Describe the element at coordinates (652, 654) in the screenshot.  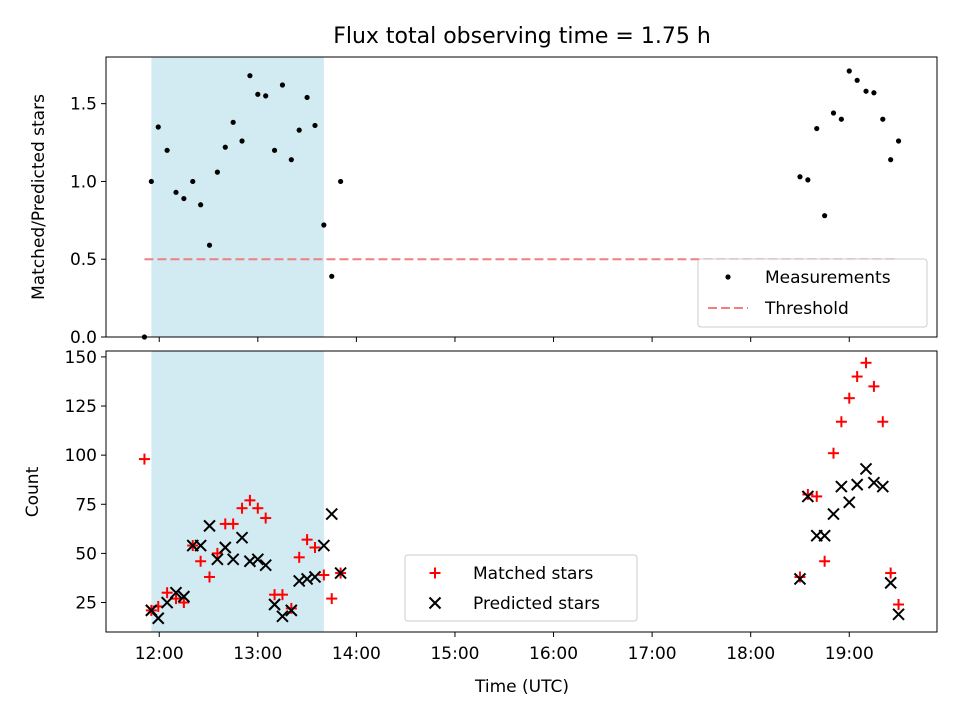
I see `x-tick-label: 17:00` at that location.